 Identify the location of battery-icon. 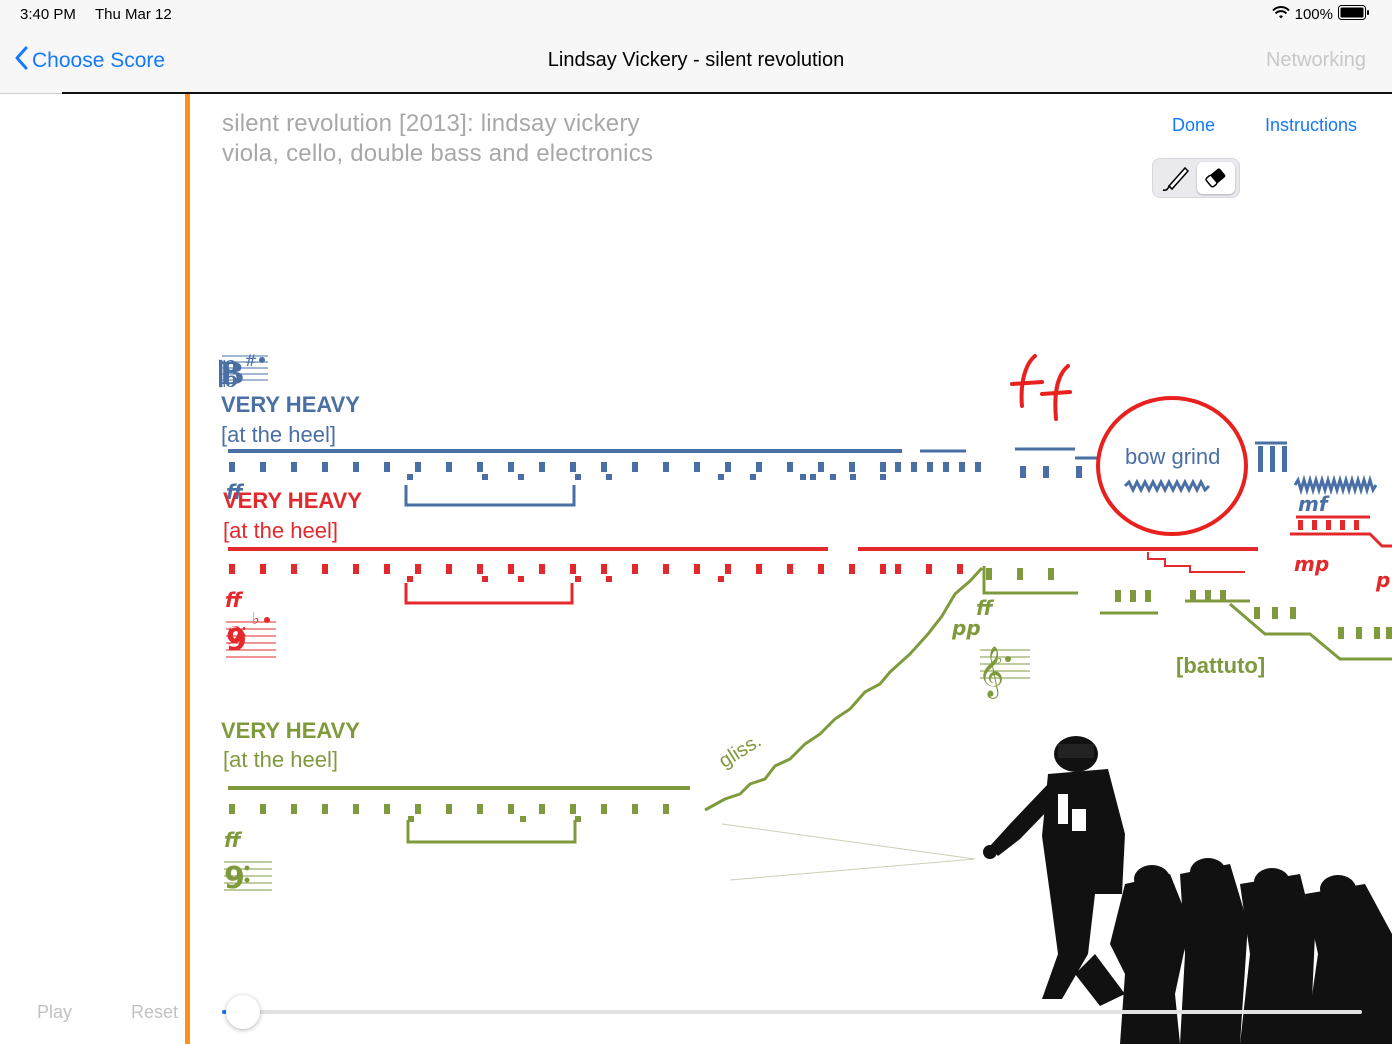
(1354, 14).